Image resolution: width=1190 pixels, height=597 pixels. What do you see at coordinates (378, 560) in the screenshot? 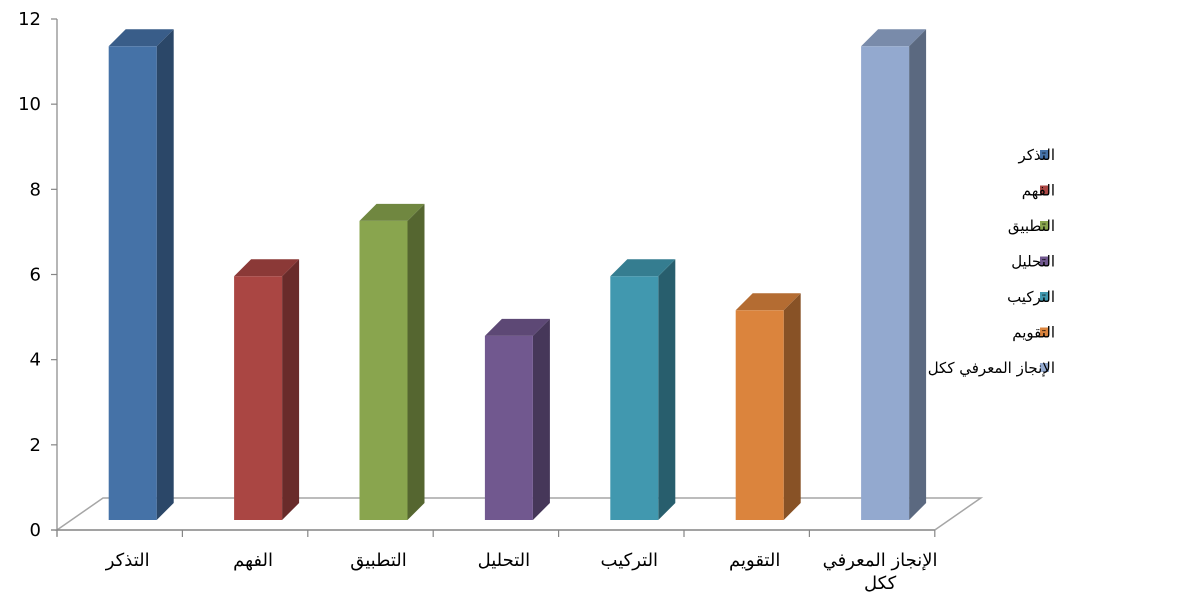
I see `x-tick-label: التطبيق` at bounding box center [378, 560].